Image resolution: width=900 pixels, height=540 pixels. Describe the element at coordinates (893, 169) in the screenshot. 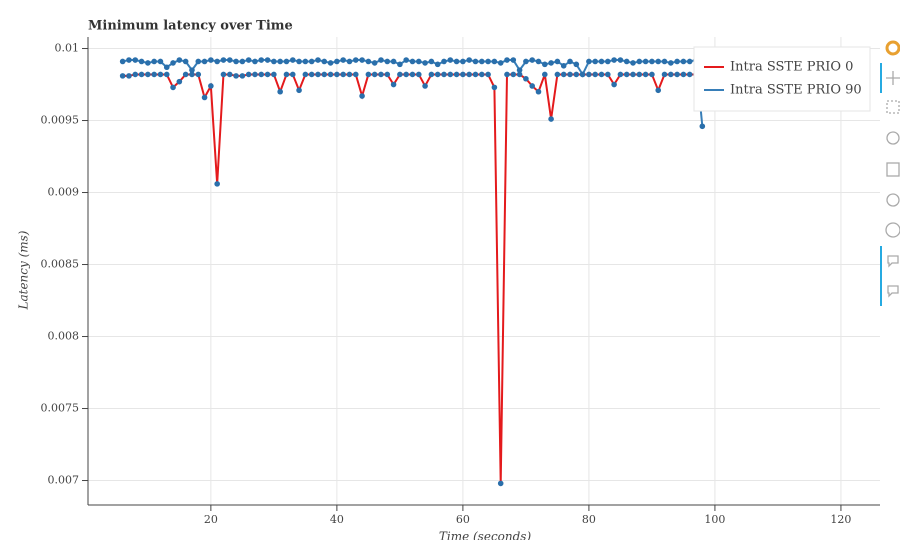

I see `save-tool` at that location.